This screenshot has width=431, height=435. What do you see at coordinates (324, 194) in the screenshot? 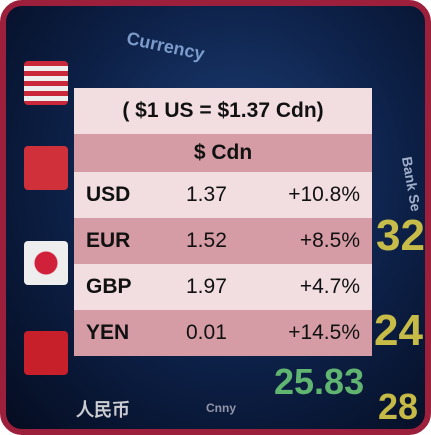
I see `table-cell: +10.8%` at bounding box center [324, 194].